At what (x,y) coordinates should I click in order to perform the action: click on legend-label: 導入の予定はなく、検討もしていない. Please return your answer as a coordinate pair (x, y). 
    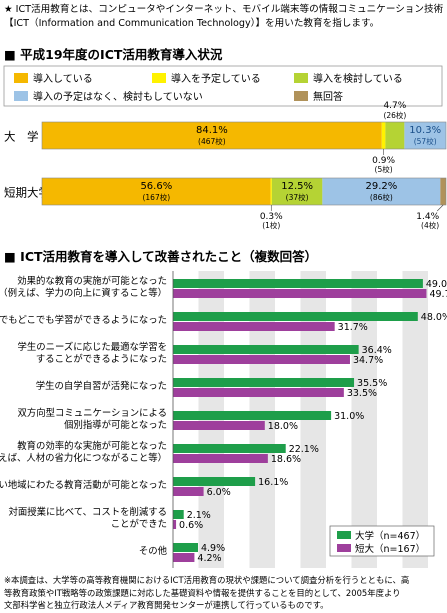
    Looking at the image, I should click on (118, 96).